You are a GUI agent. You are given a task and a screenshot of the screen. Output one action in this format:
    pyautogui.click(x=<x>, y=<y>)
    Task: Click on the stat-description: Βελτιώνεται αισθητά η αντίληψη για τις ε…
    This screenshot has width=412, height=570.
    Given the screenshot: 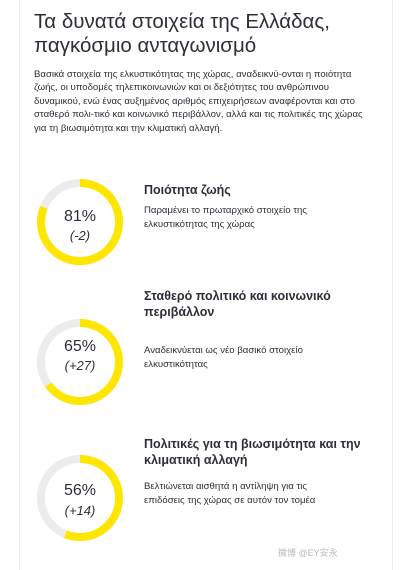 What is the action you would take?
    pyautogui.click(x=230, y=493)
    